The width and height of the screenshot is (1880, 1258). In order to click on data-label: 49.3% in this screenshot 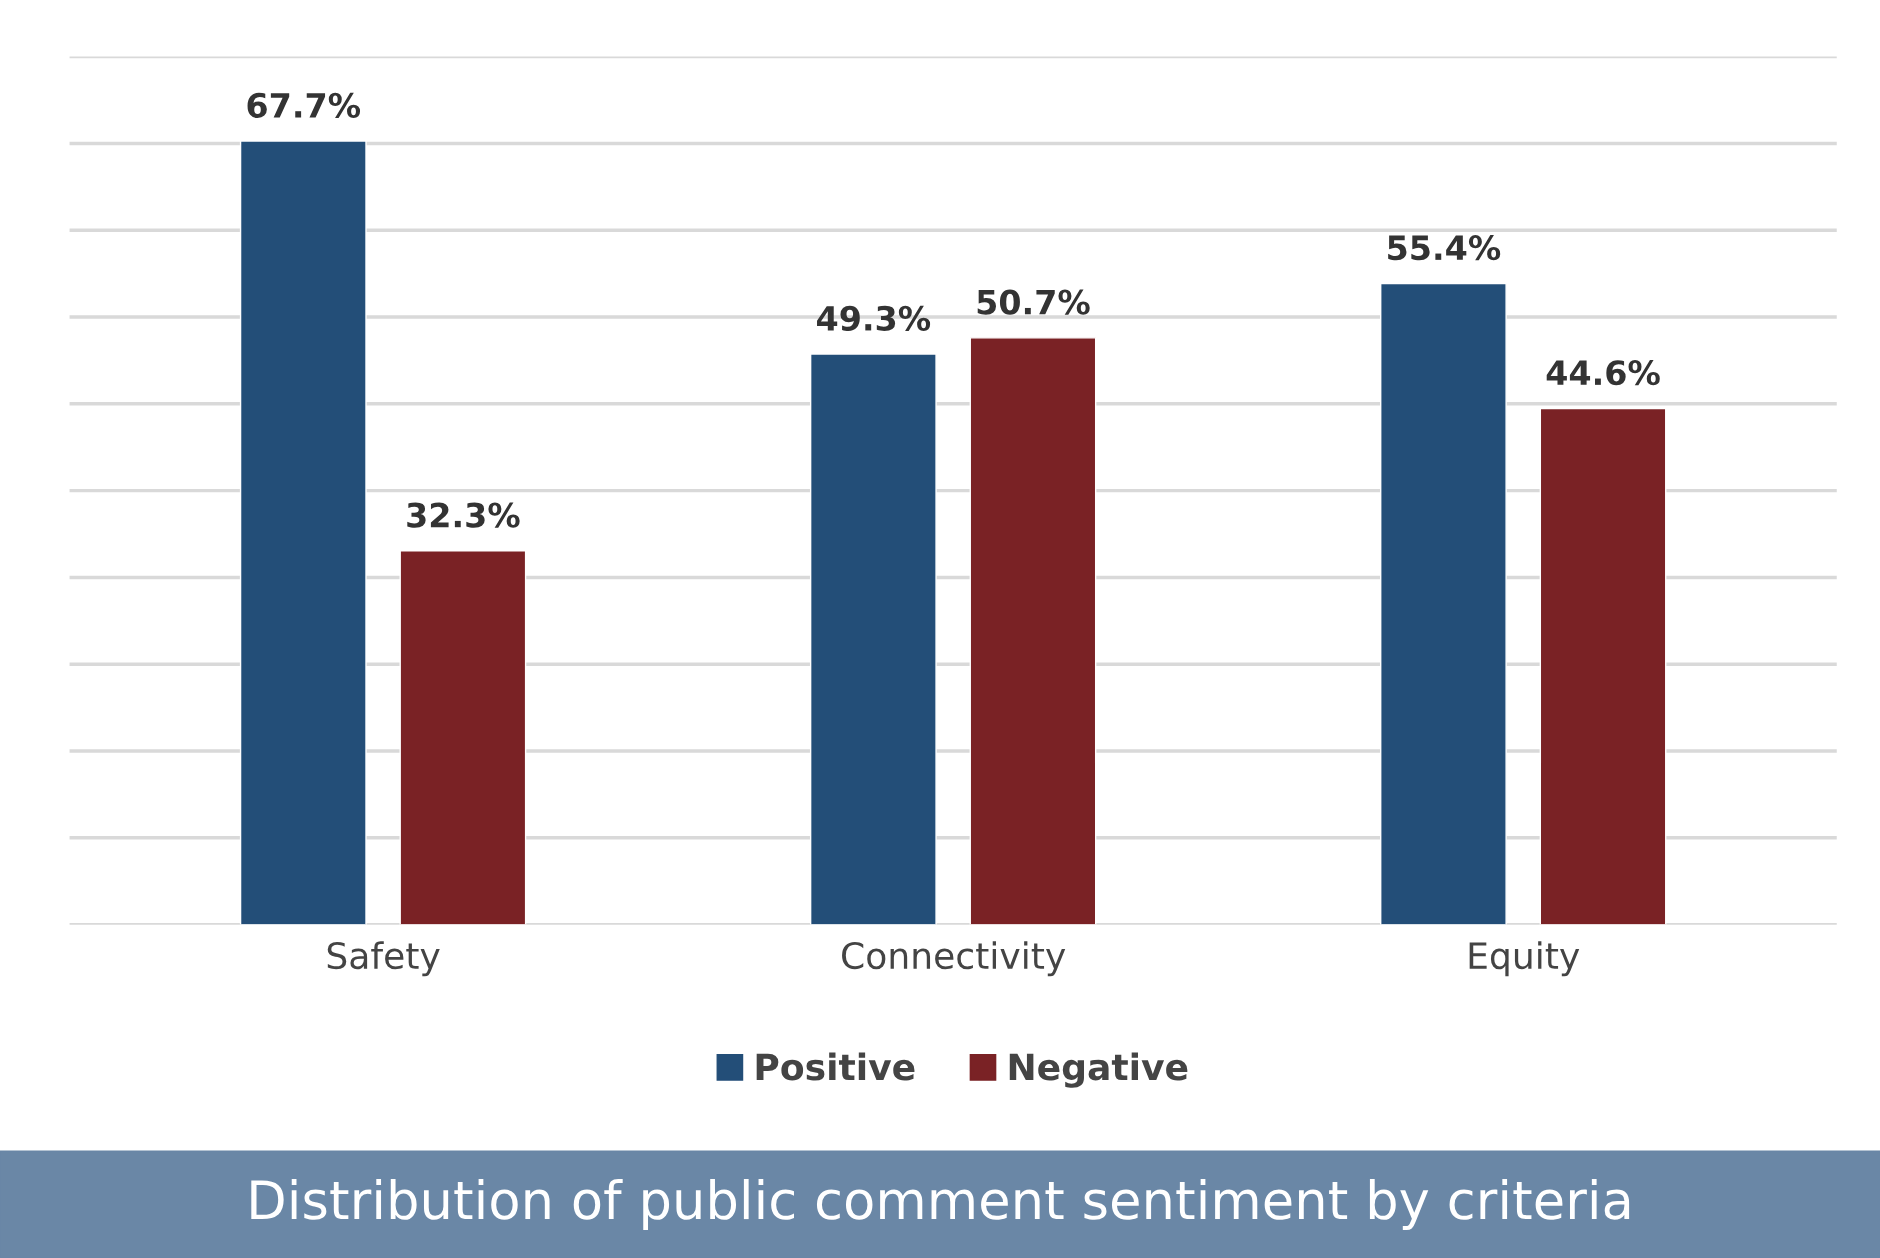, I will do `click(874, 318)`.